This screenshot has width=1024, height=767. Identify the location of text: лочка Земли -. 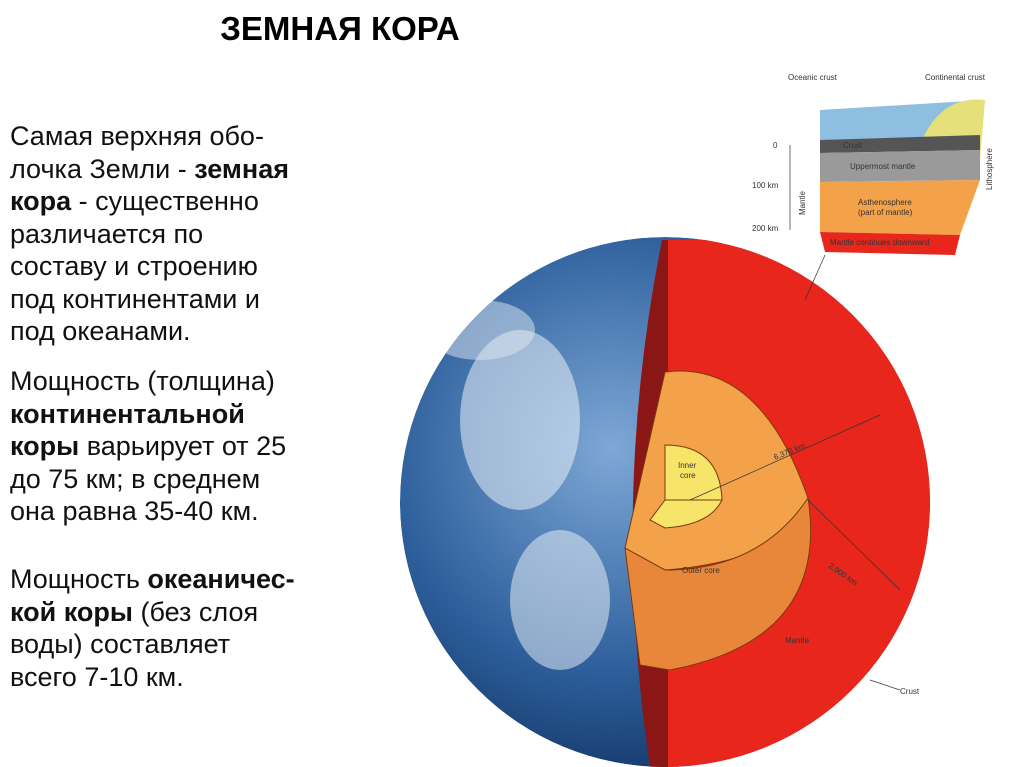
(102, 168).